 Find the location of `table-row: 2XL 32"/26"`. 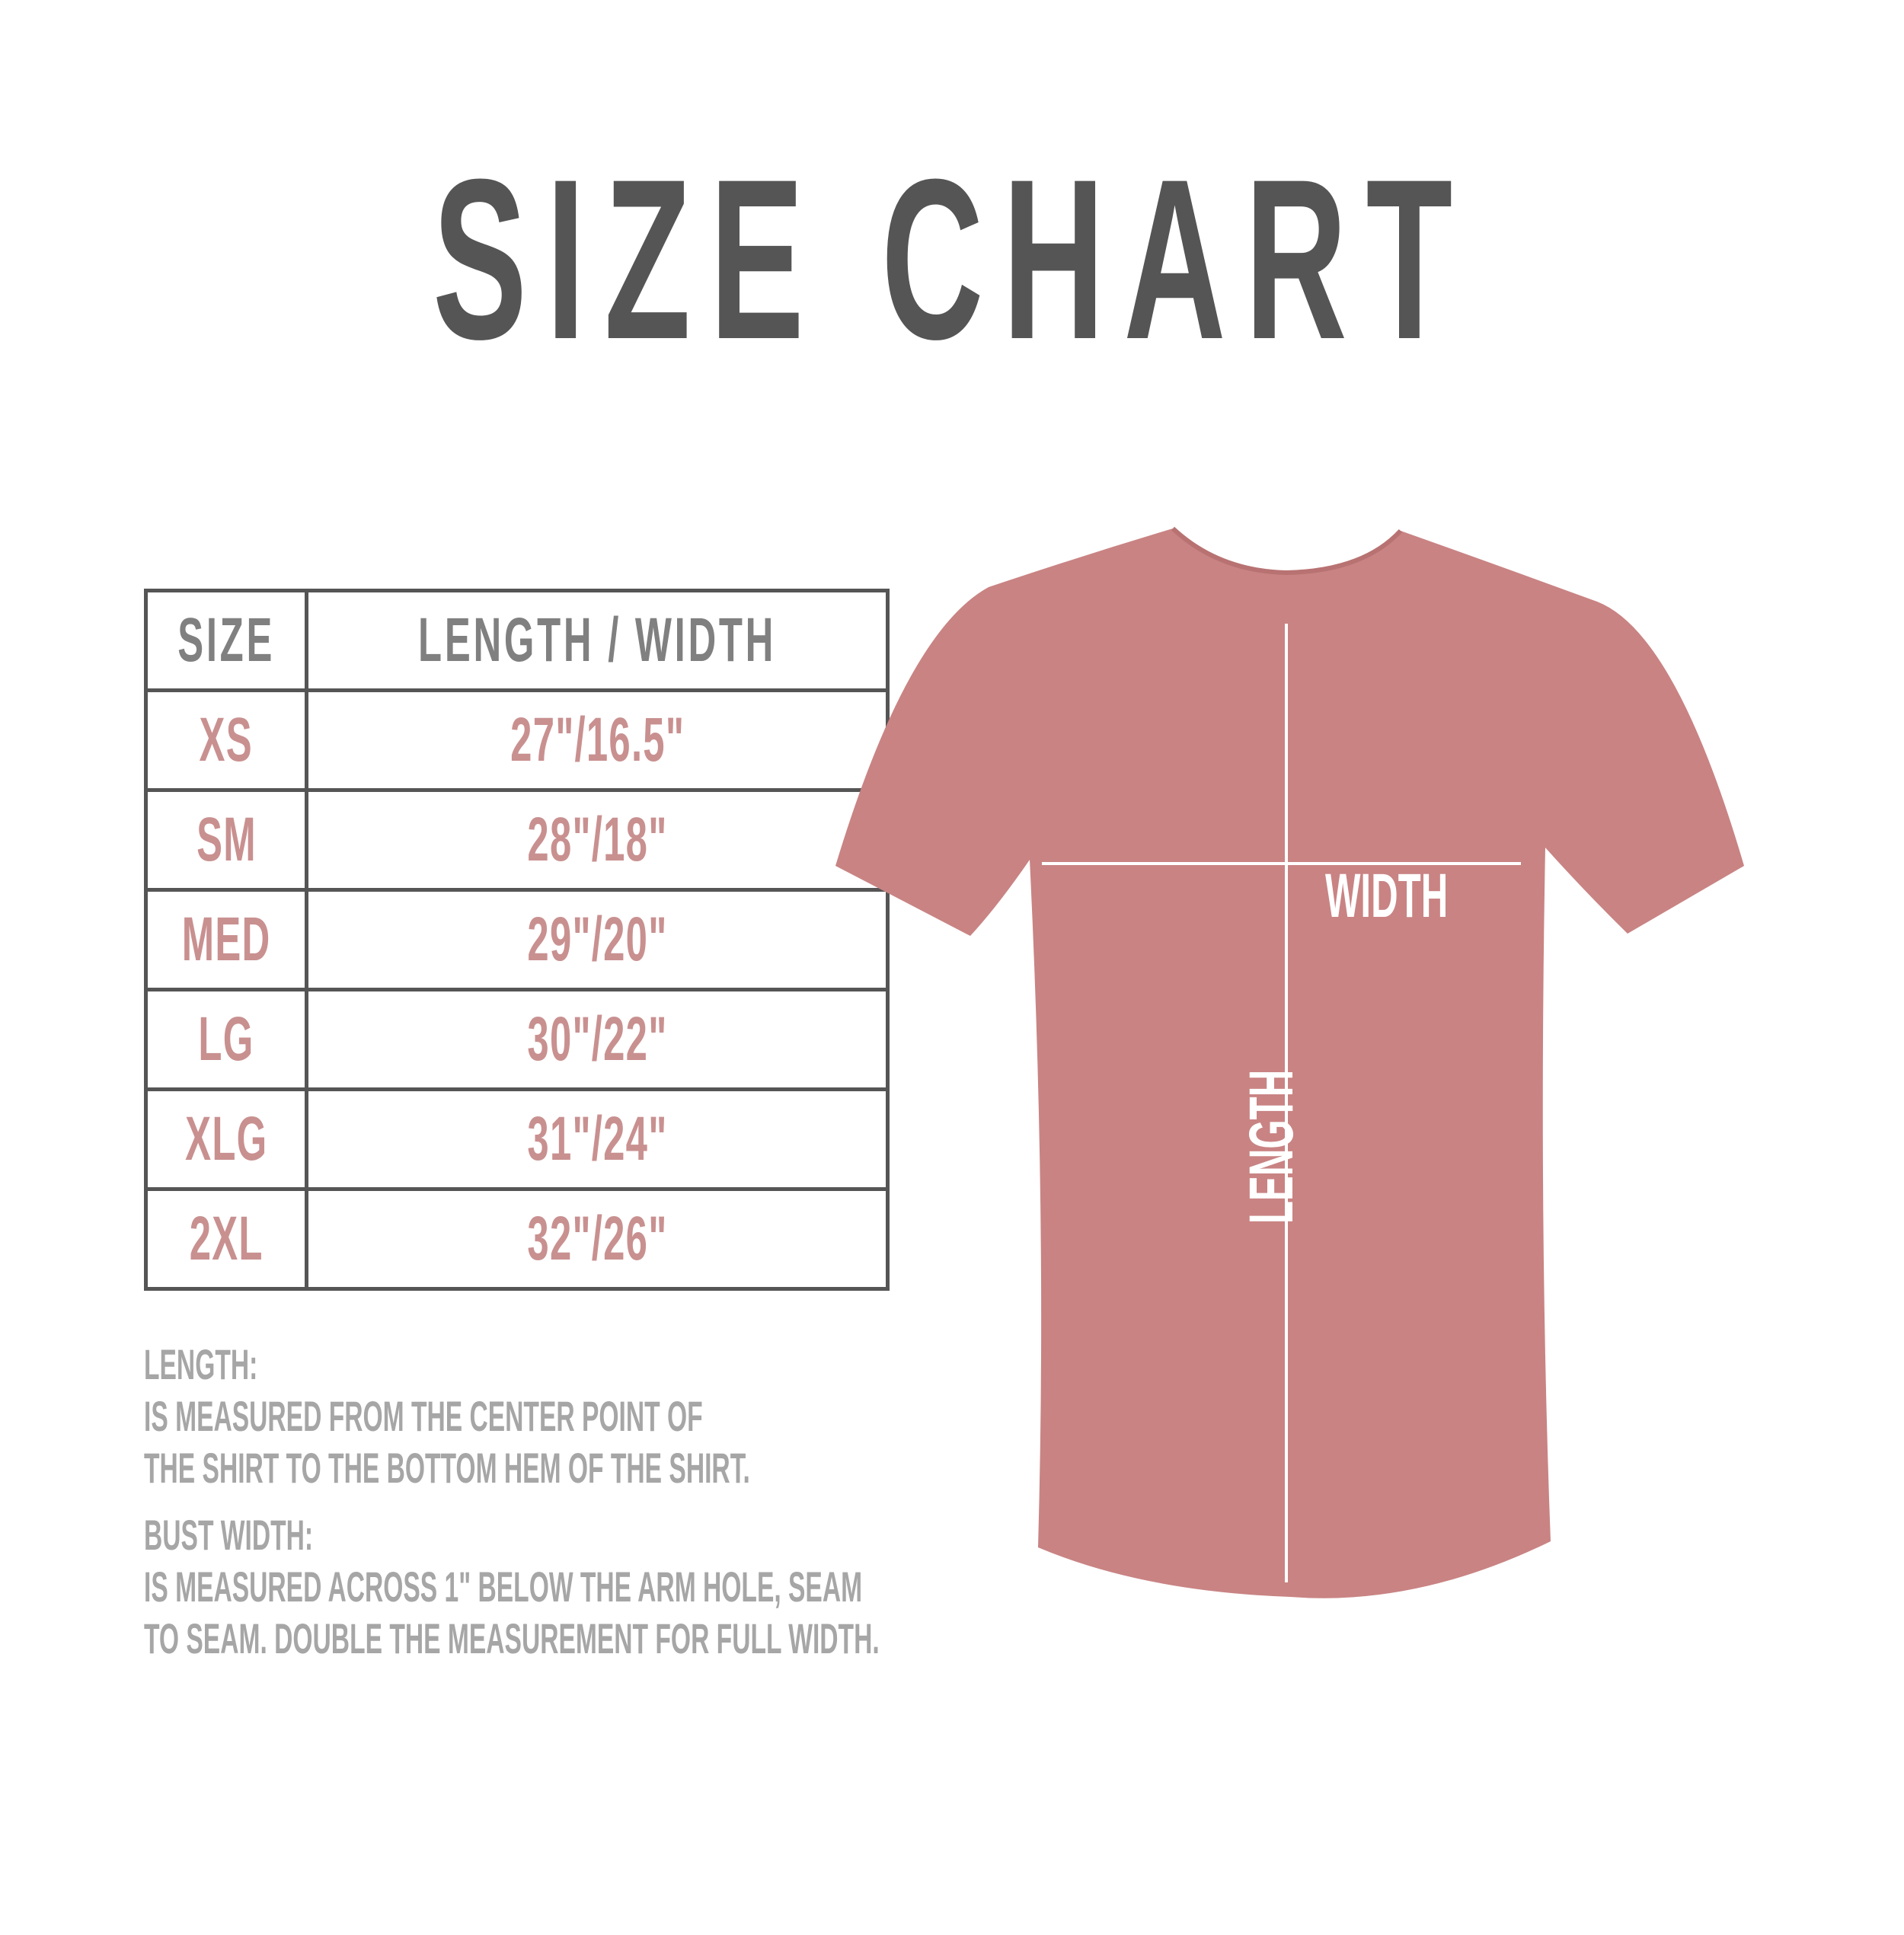

table-row: 2XL 32"/26" is located at coordinates (516, 1239).